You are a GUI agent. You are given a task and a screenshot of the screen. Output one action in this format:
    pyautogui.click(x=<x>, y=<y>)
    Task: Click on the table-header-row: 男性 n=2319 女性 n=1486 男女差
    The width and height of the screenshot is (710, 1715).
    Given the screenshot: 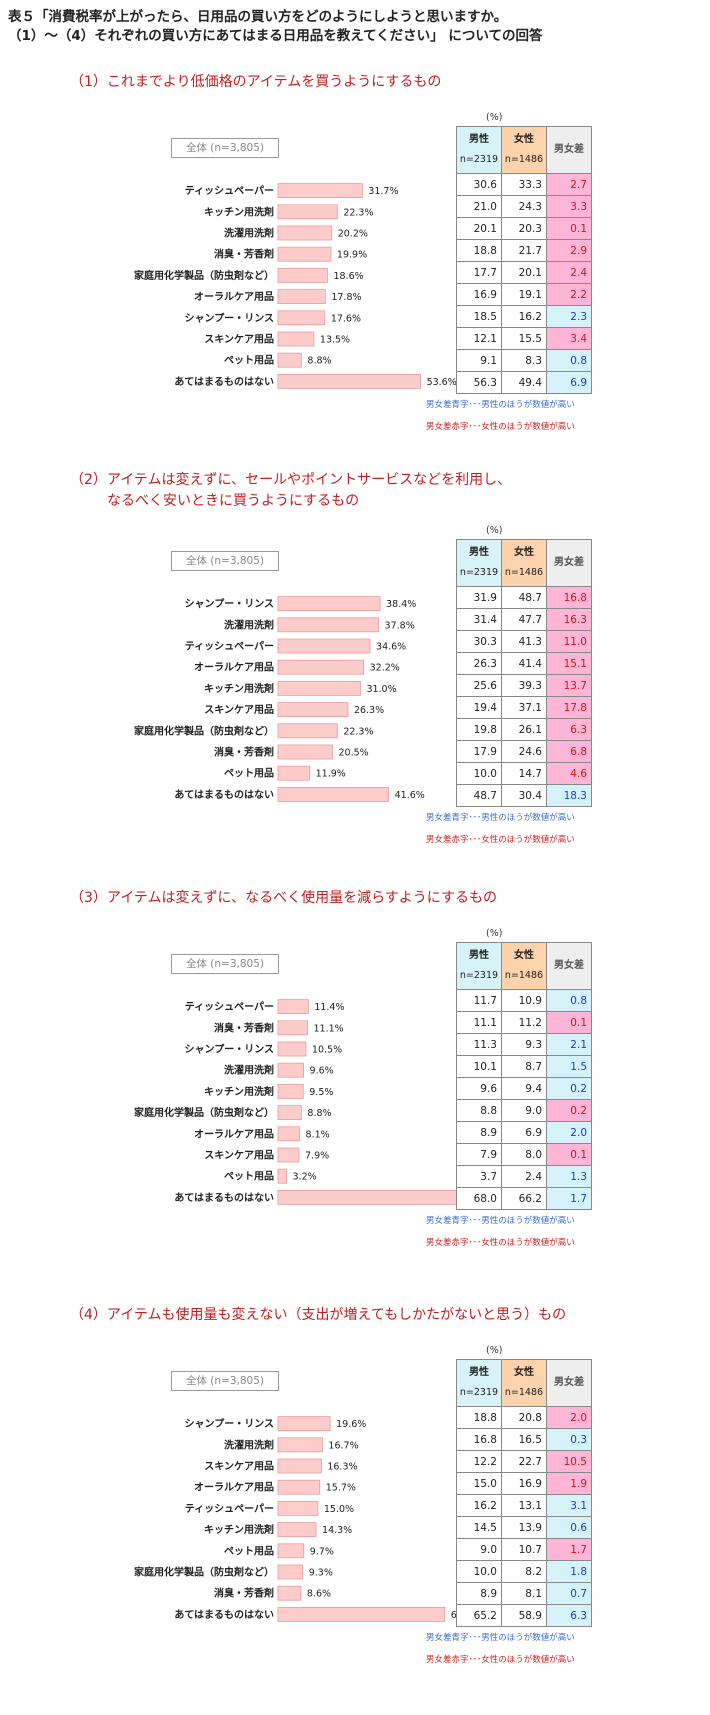 What is the action you would take?
    pyautogui.click(x=524, y=966)
    